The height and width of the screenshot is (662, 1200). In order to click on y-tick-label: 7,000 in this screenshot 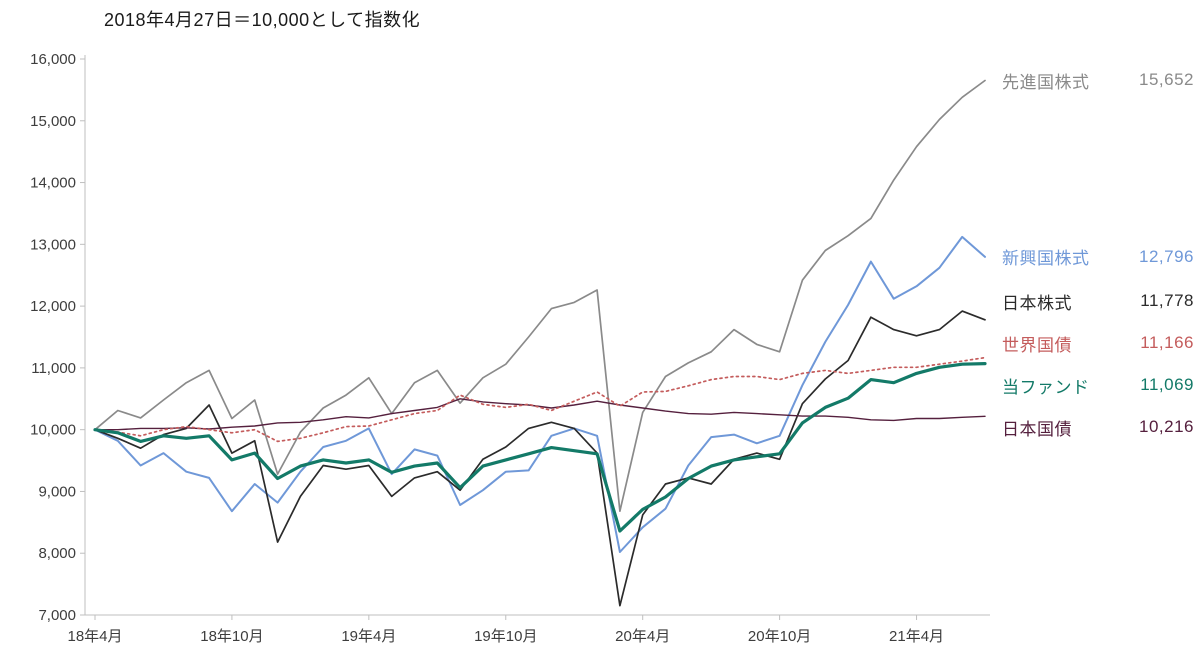, I will do `click(57, 615)`.